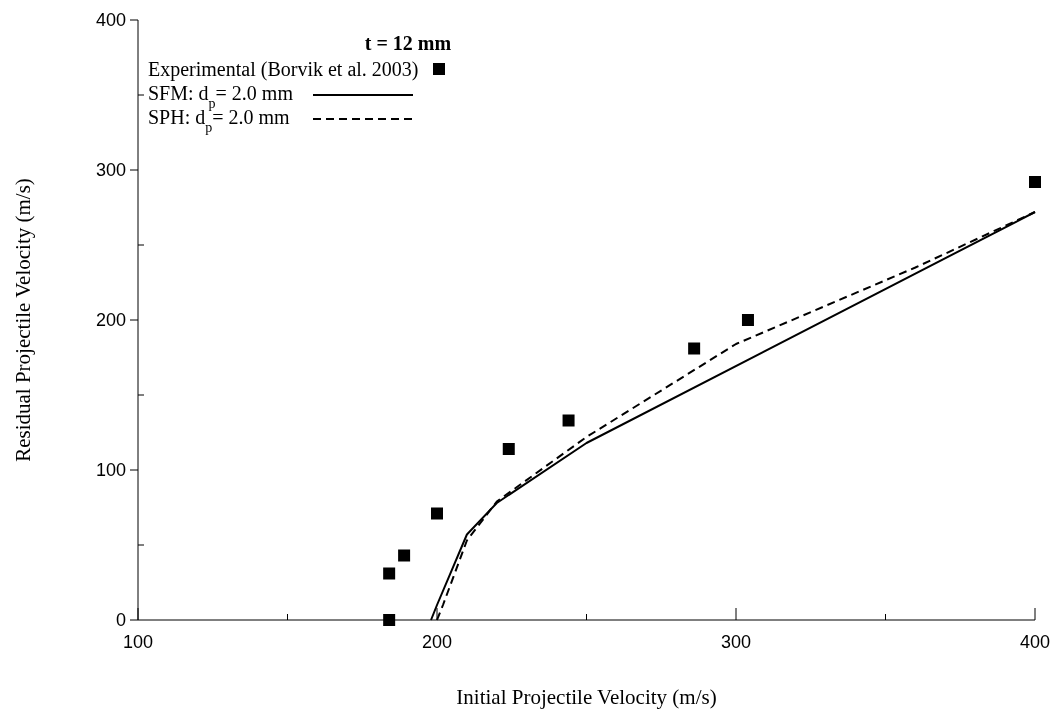 This screenshot has height=724, width=1059. Describe the element at coordinates (110, 20) in the screenshot. I see `y-tick-label: 400` at that location.